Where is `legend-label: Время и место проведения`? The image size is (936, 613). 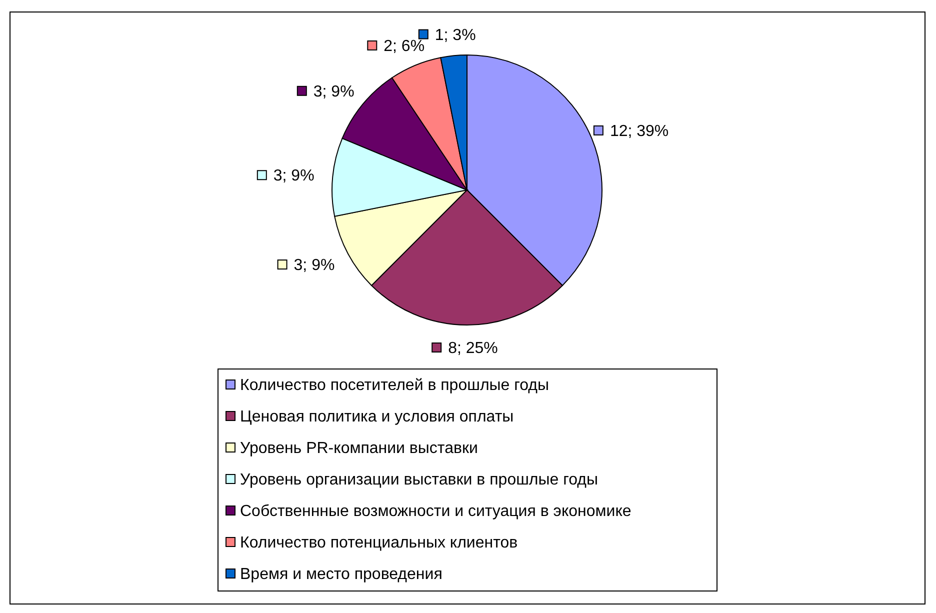 legend-label: Время и место проведения is located at coordinates (341, 574).